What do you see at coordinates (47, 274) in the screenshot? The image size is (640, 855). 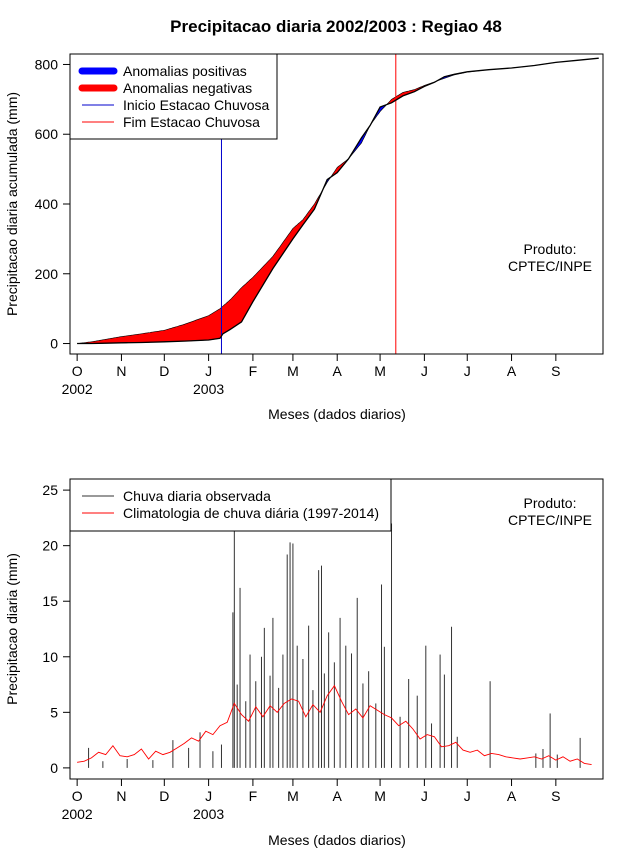 I see `y-tick-label: 200` at bounding box center [47, 274].